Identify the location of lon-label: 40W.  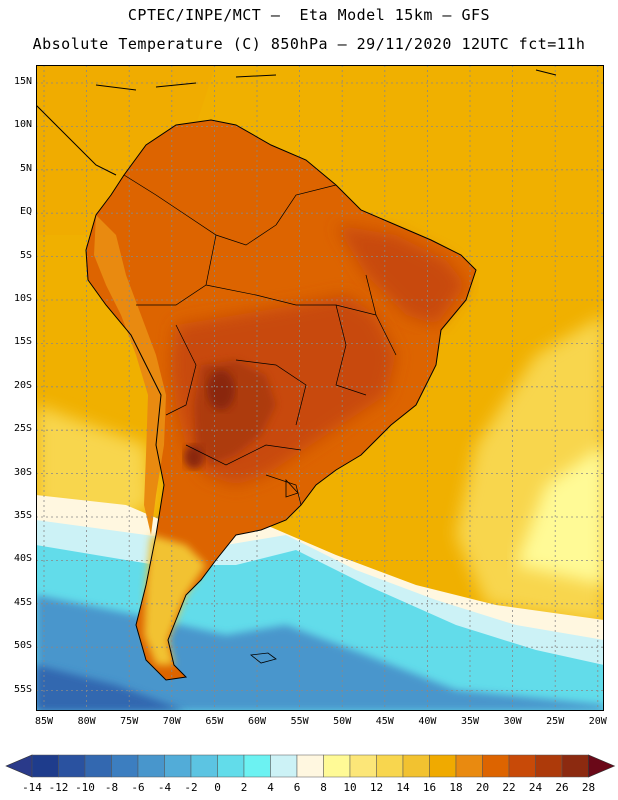
(427, 721).